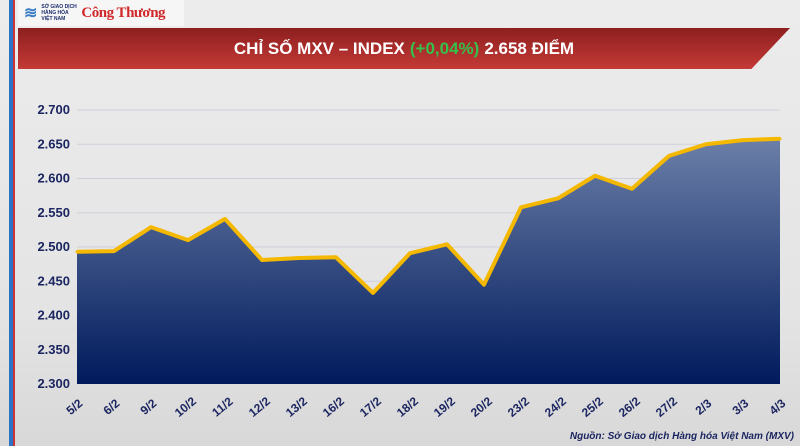 The image size is (800, 446). Describe the element at coordinates (296, 407) in the screenshot. I see `x-tick-label: 13/2` at that location.